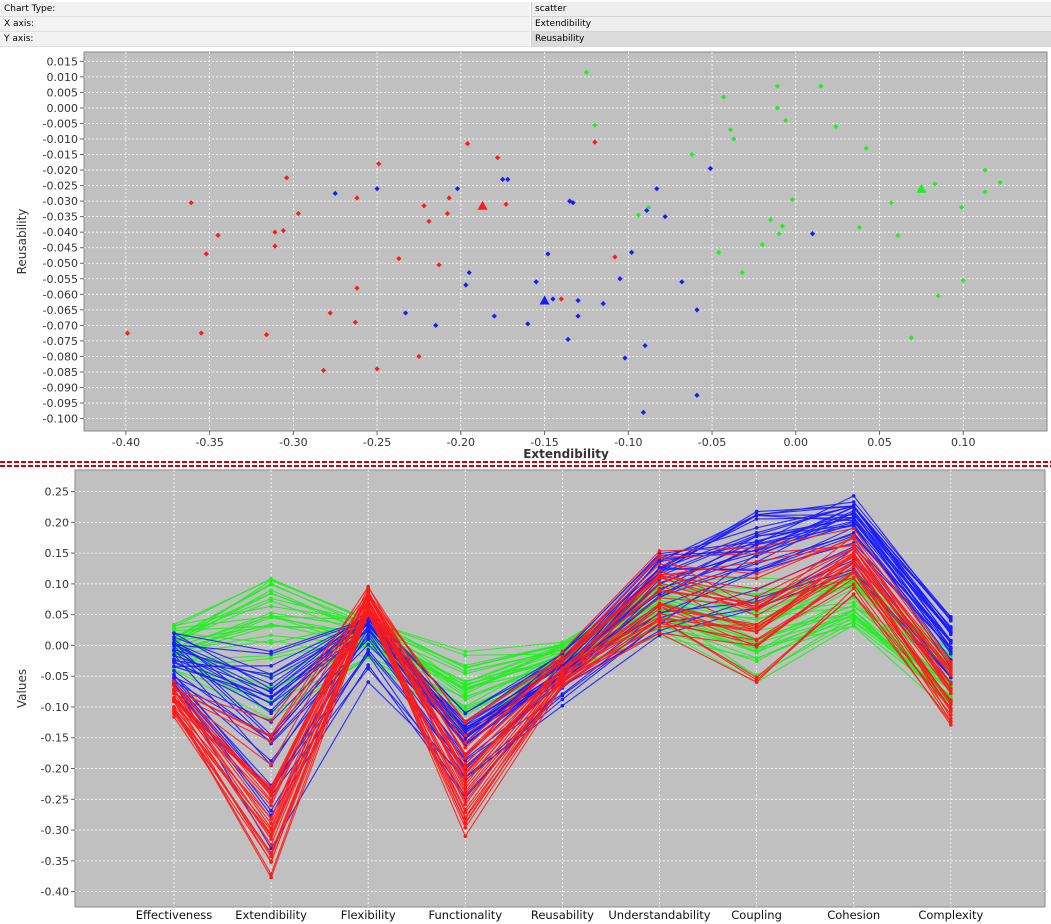  I want to click on property-row-x-axis: X axis: Extendibility, so click(525, 24).